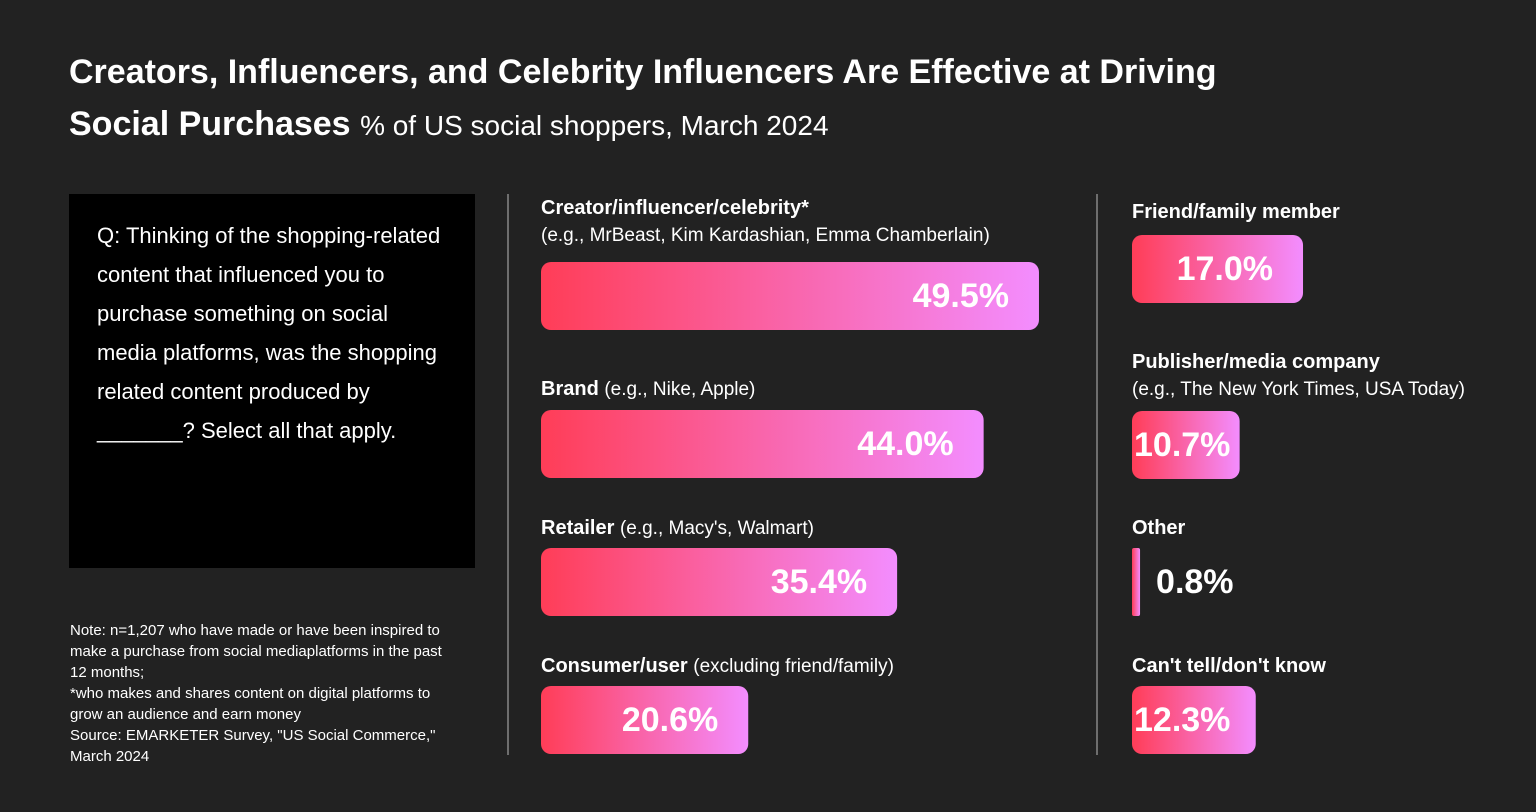 This screenshot has width=1536, height=812. I want to click on value-label: 12.3%, so click(1182, 720).